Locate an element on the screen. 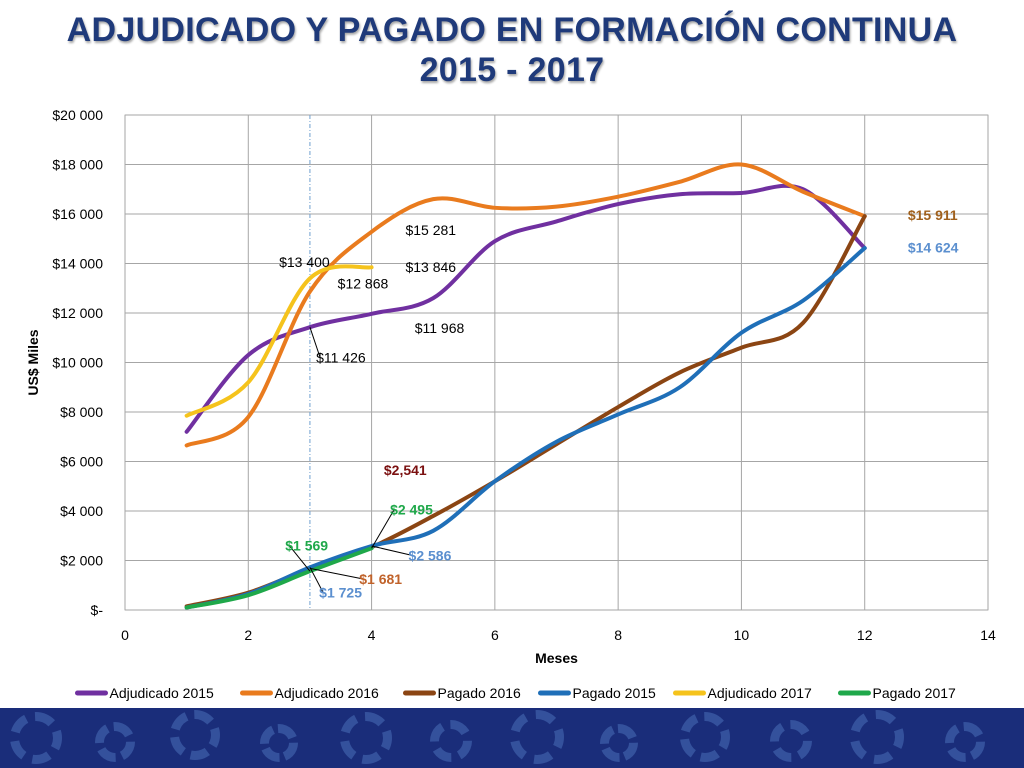  x-tick-label: 2 is located at coordinates (248, 635).